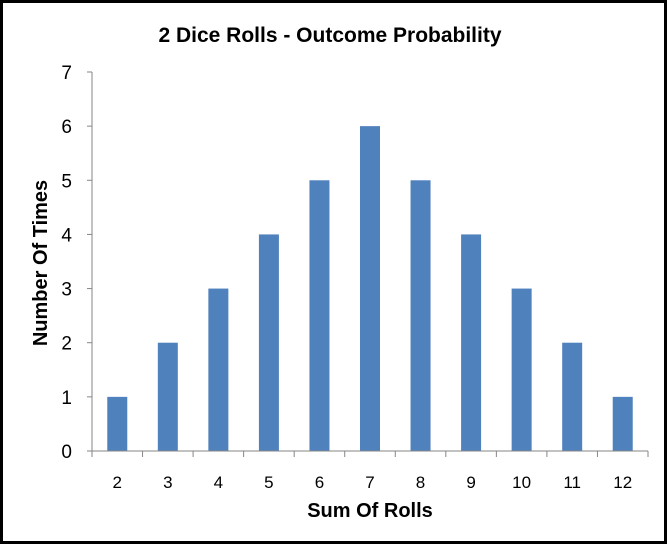 The height and width of the screenshot is (544, 667). I want to click on x-axis: 2 3 4 5 6 7 8 9 10 11 12, so click(370, 471).